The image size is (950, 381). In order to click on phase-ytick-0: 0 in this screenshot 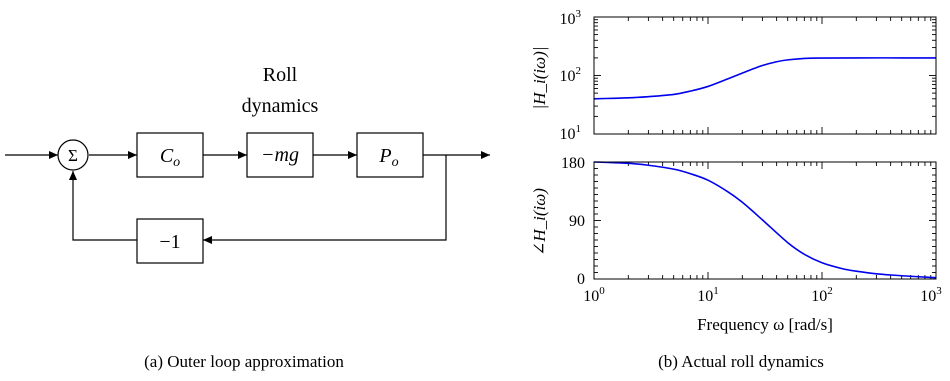, I will do `click(581, 279)`.